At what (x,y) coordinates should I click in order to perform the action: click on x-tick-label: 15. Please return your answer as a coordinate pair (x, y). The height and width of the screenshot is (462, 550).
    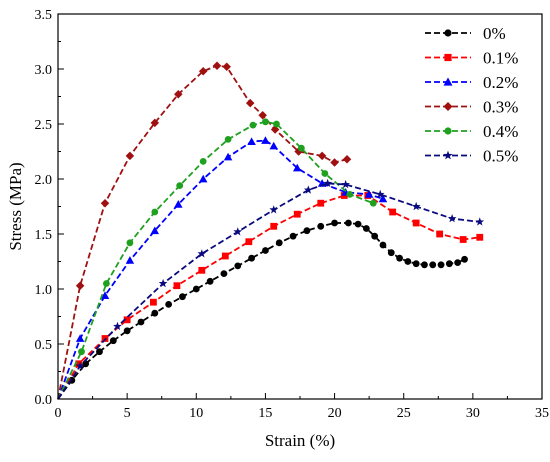
    Looking at the image, I should click on (265, 413).